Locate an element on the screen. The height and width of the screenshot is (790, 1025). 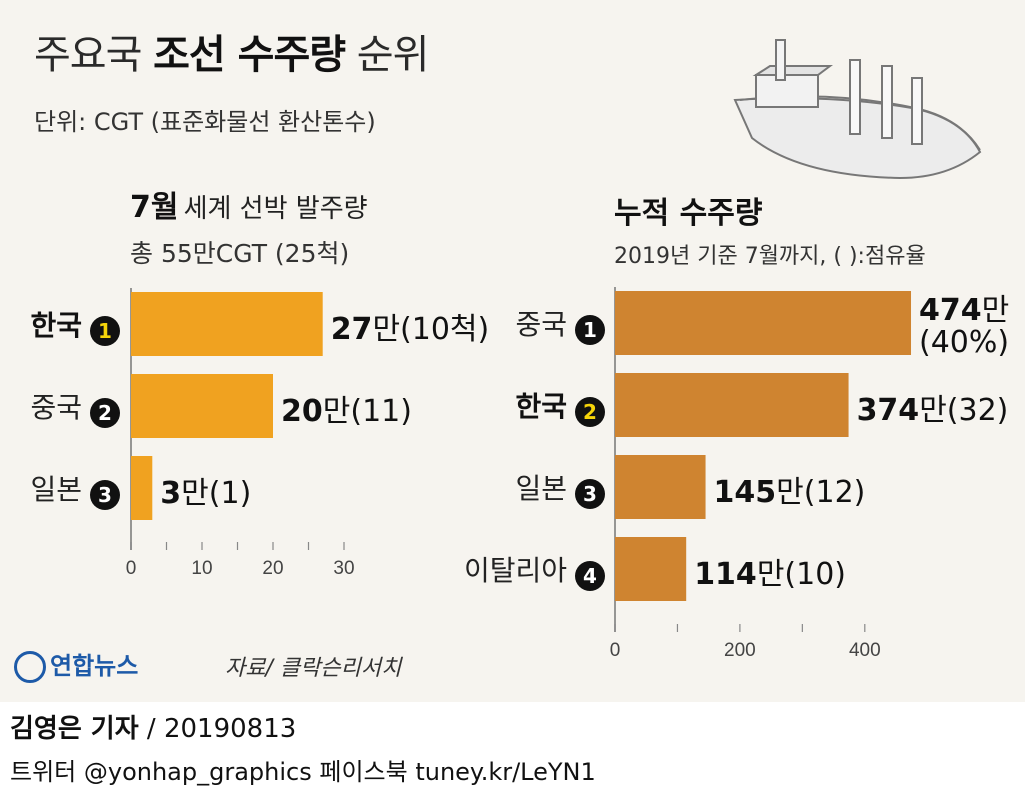
category-row-label: 중국 2 is located at coordinates (75, 407).